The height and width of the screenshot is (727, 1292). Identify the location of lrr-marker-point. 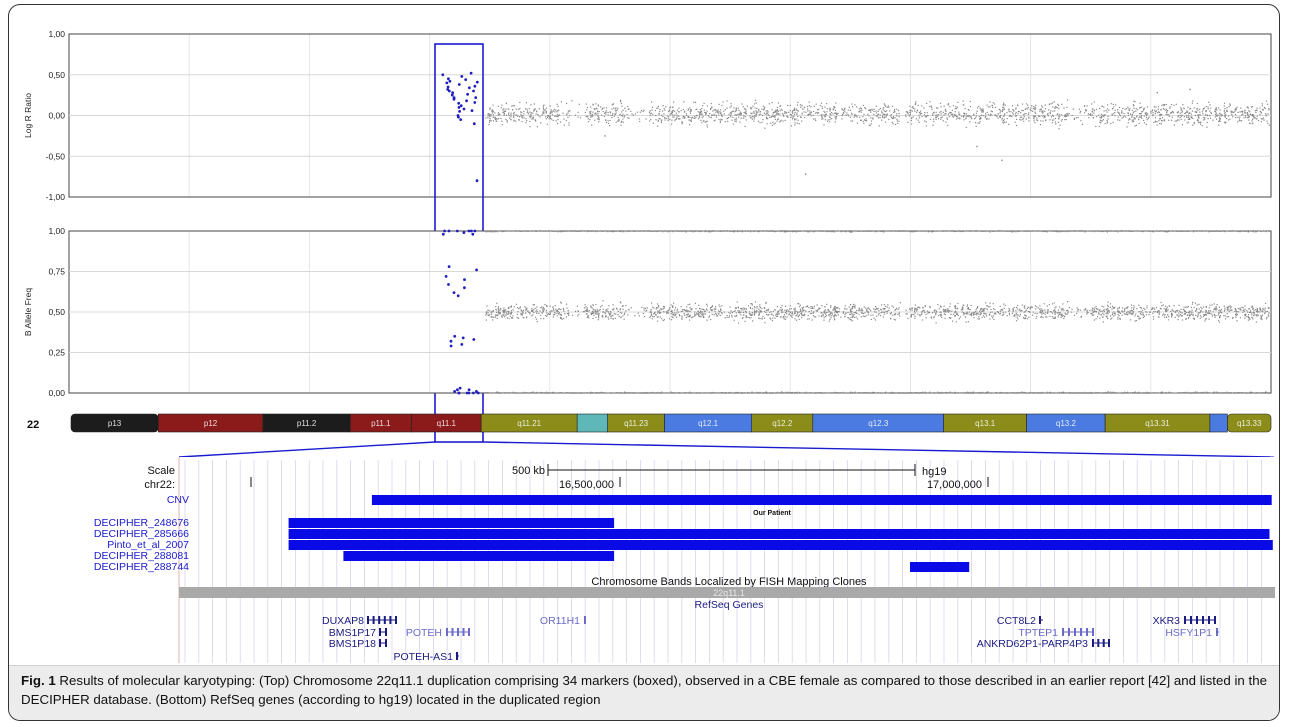
(459, 84).